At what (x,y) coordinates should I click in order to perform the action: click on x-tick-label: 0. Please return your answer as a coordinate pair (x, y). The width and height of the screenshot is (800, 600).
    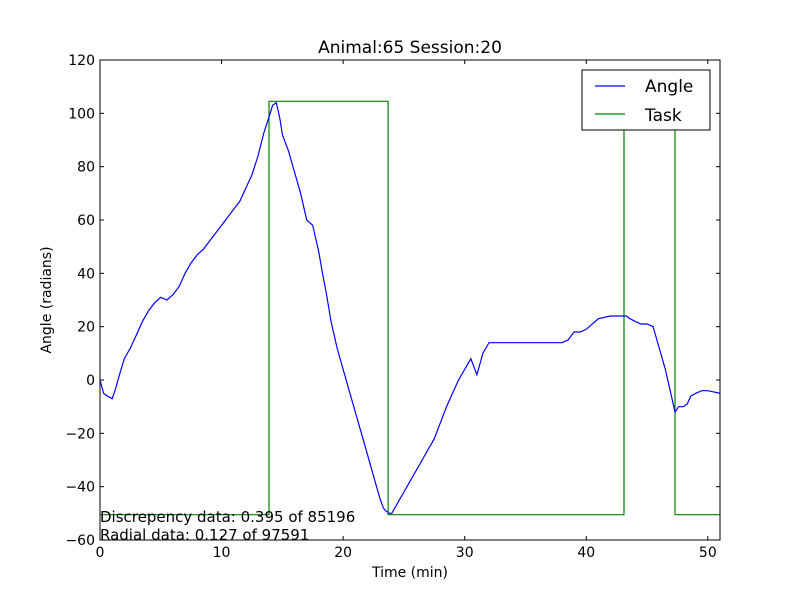
    Looking at the image, I should click on (100, 553).